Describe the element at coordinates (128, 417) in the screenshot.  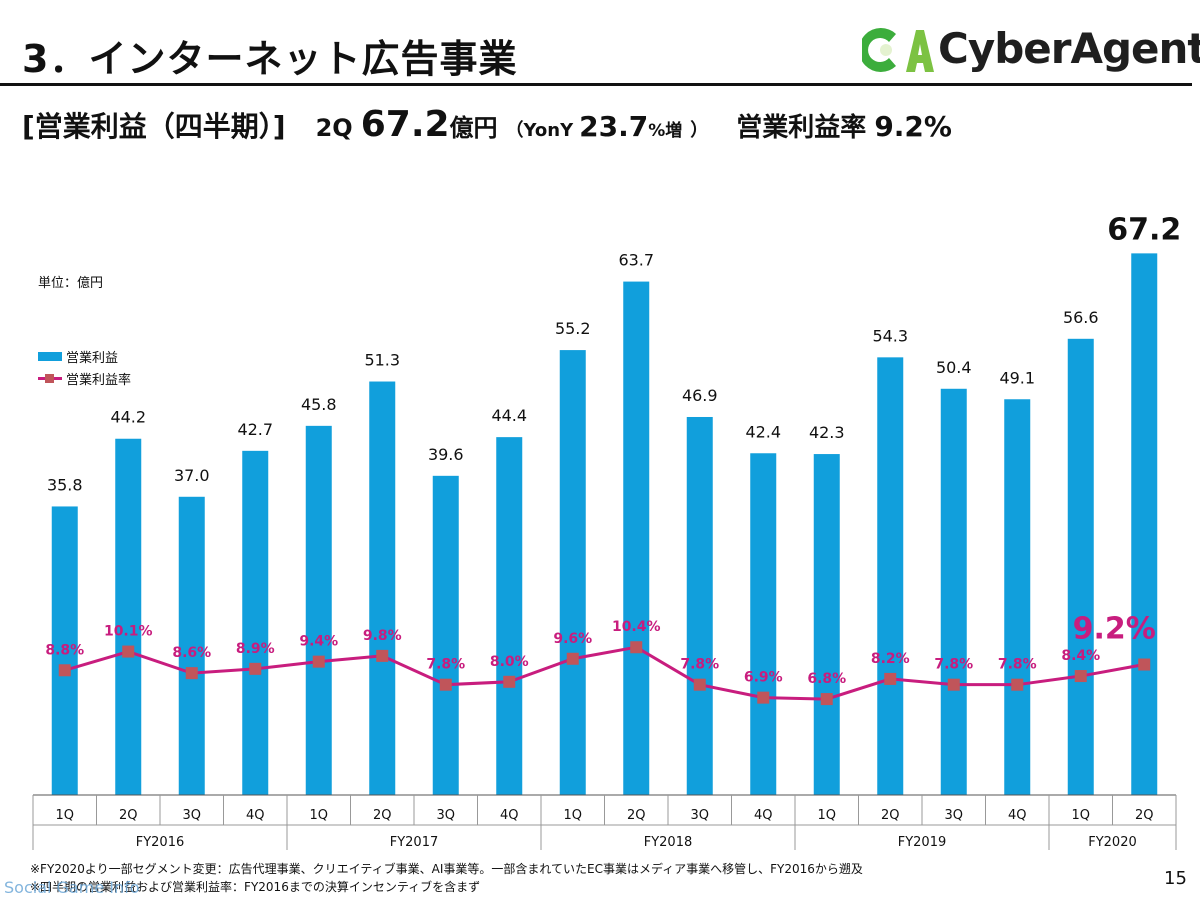
I see `bar-value-label: 44.2` at that location.